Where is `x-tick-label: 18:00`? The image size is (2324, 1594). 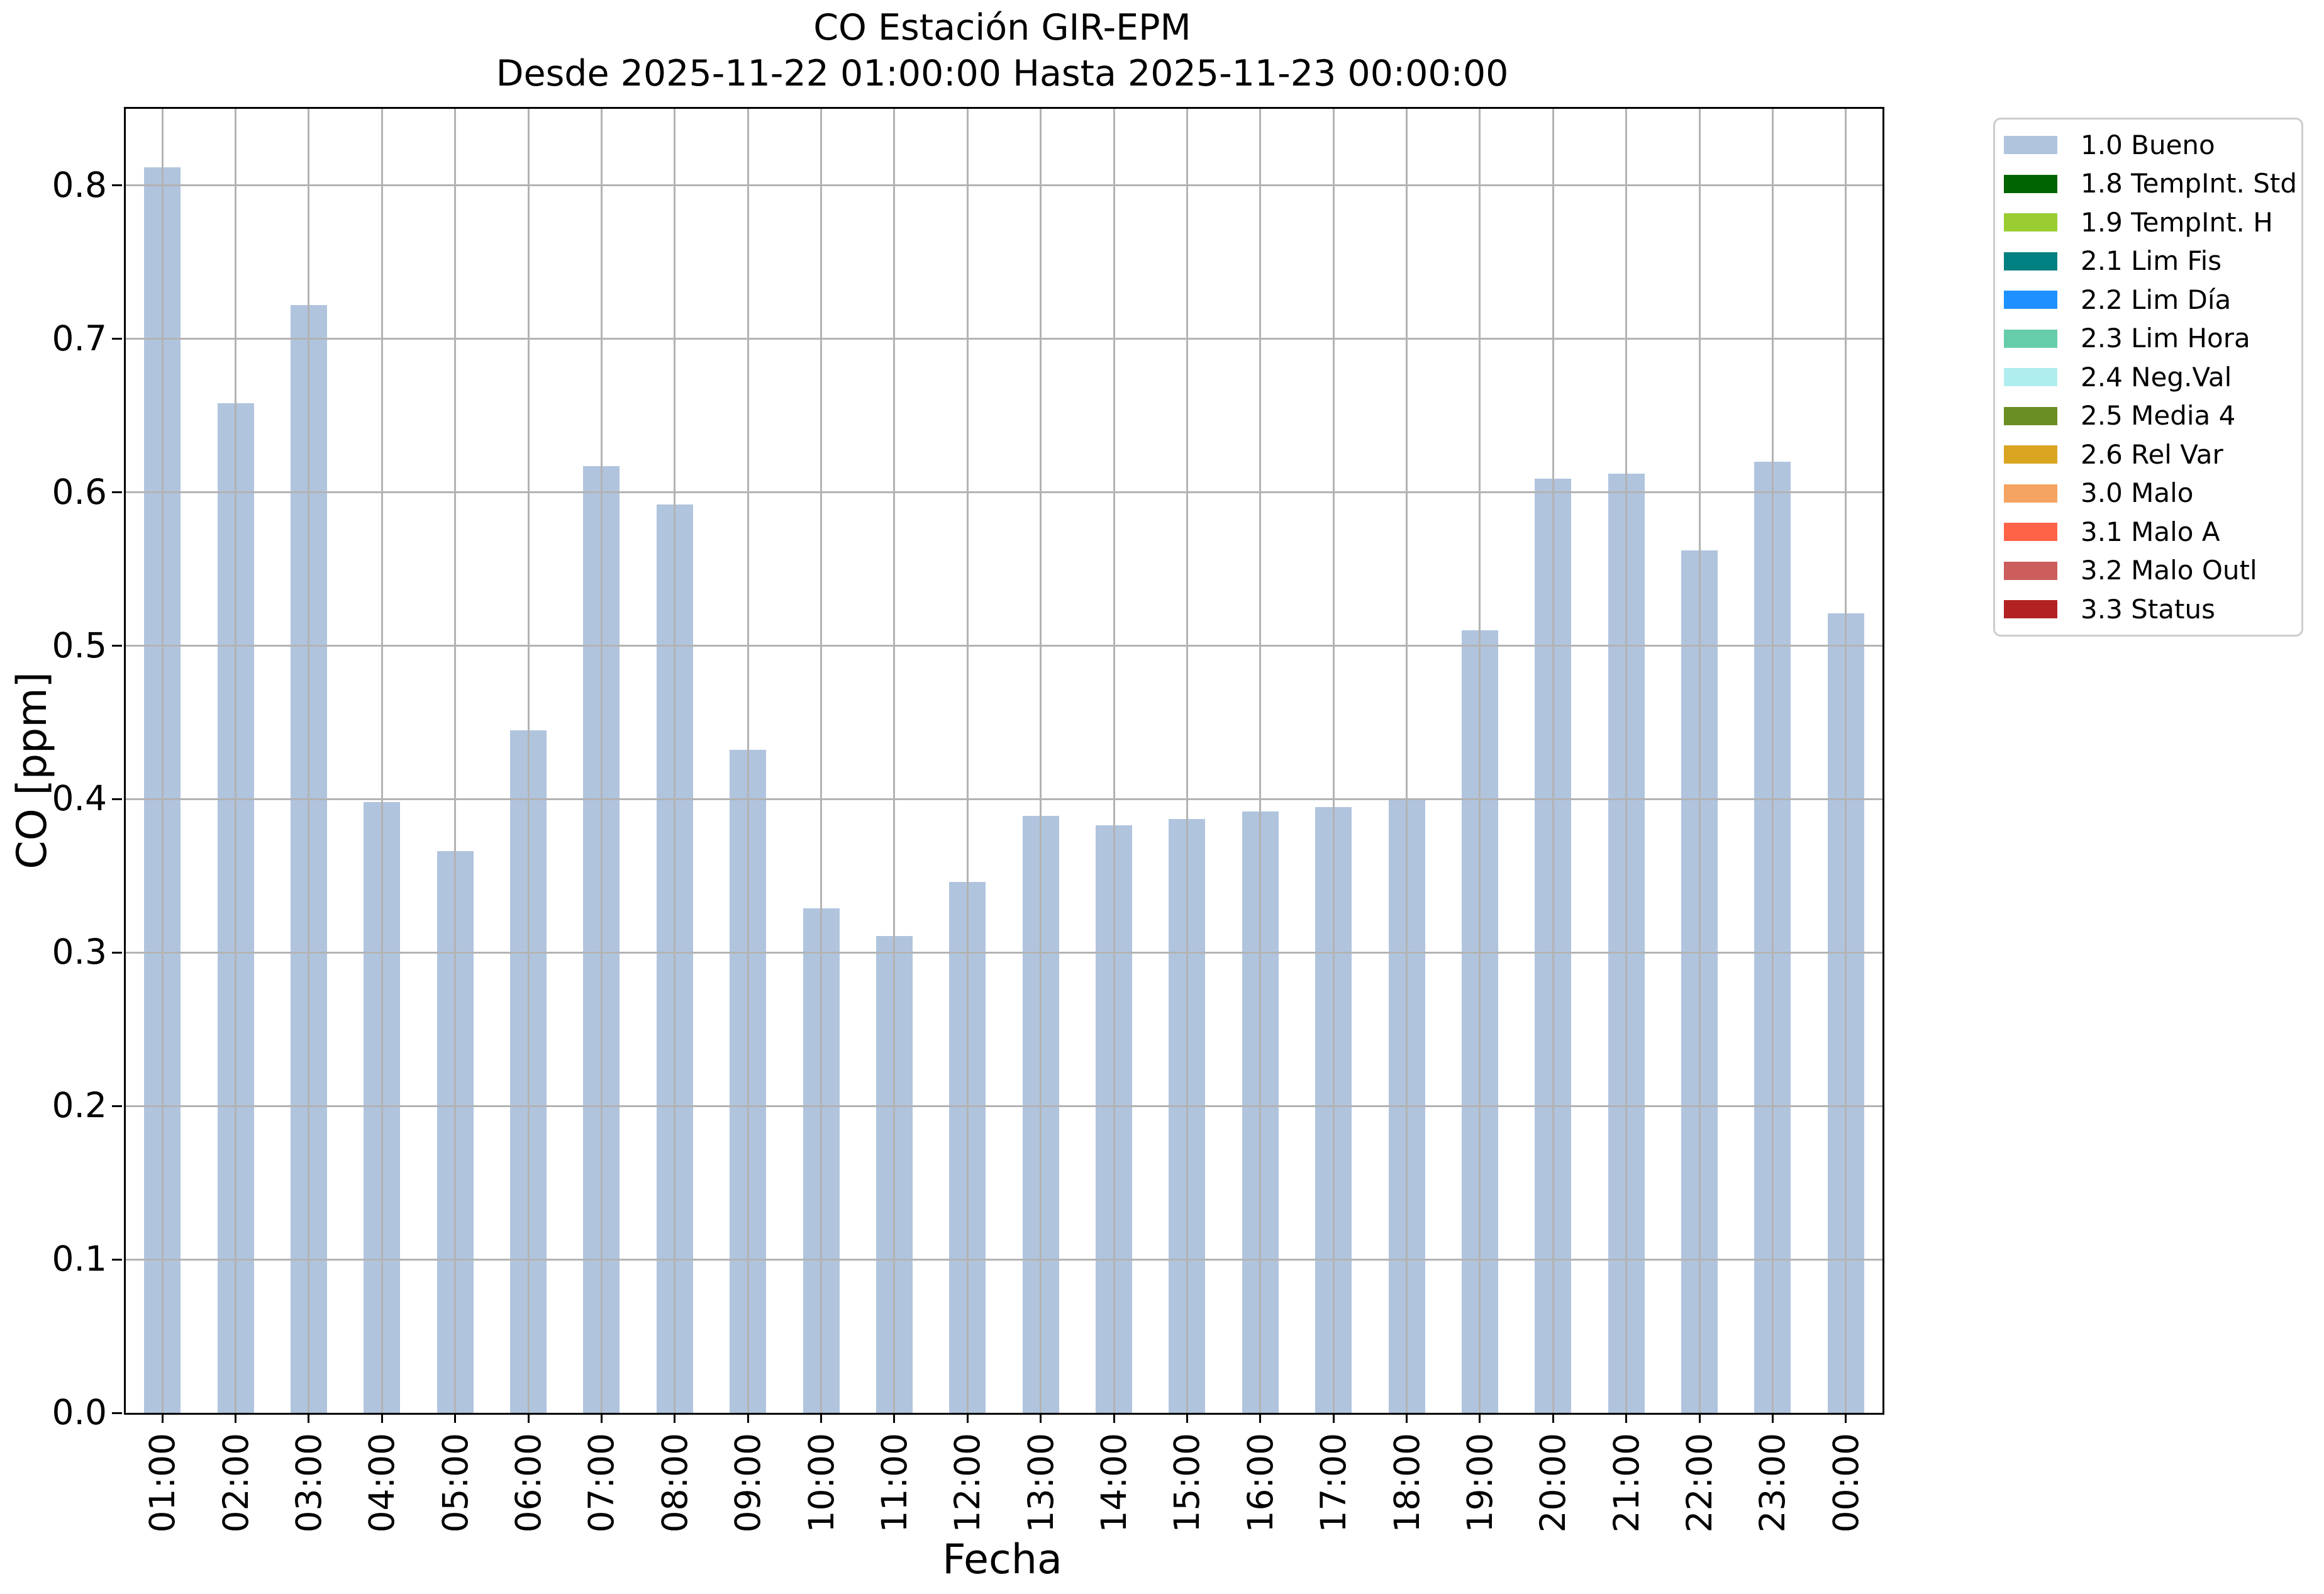
x-tick-label: 18:00 is located at coordinates (1406, 1483).